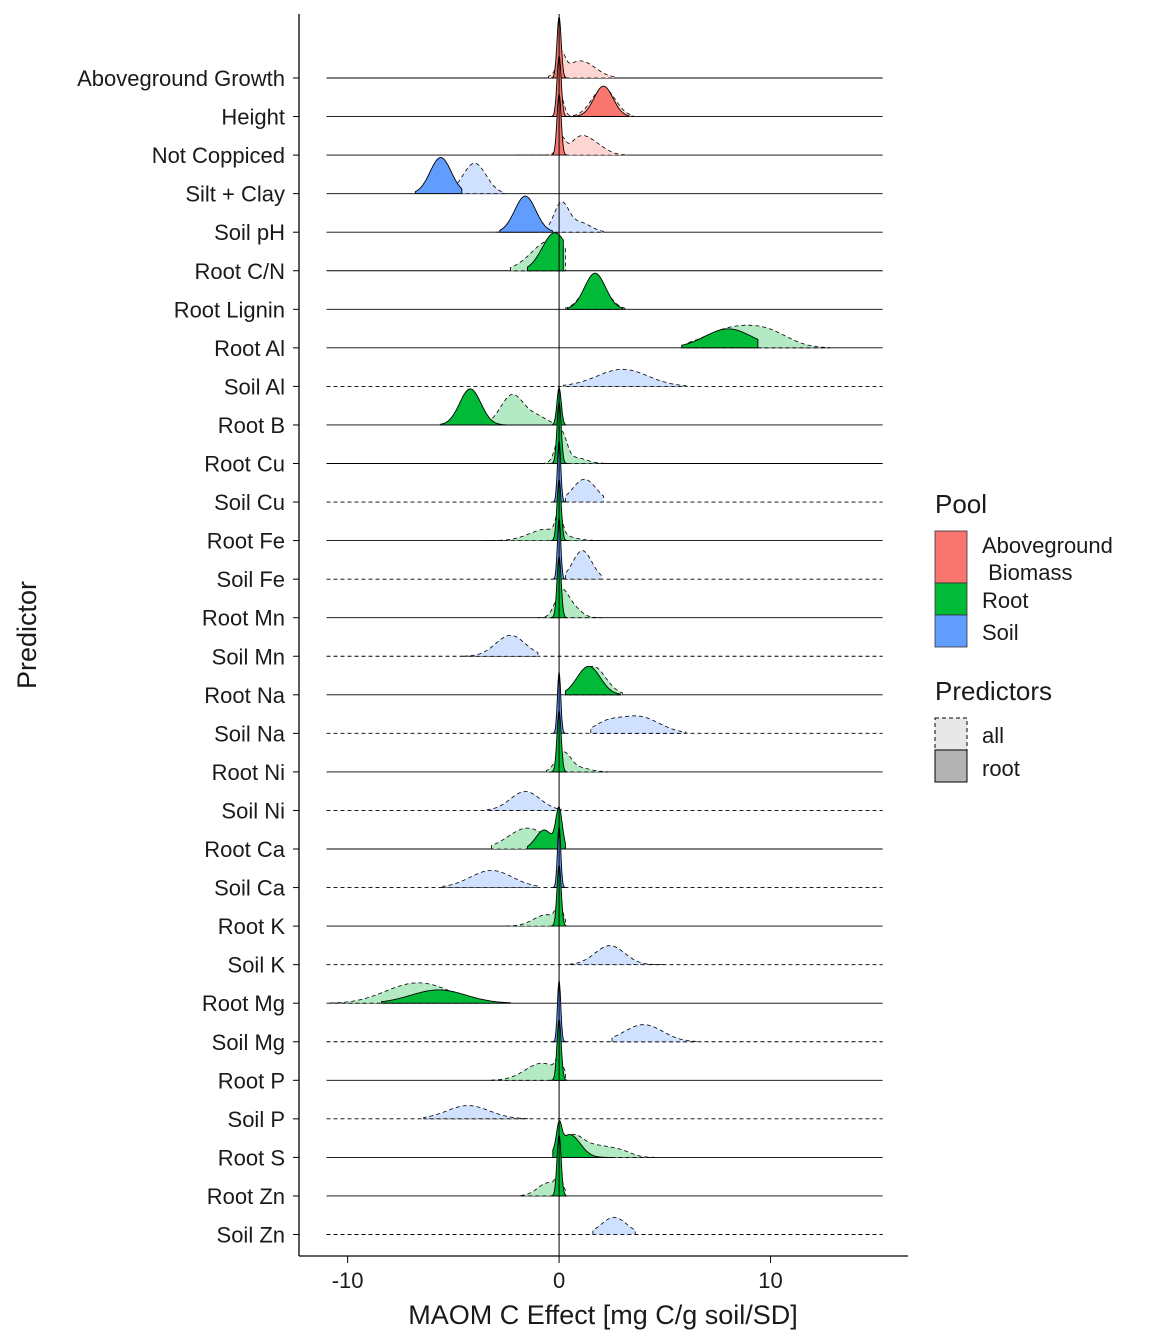  Describe the element at coordinates (604, 828) in the screenshot. I see `ridge-root-ca` at that location.